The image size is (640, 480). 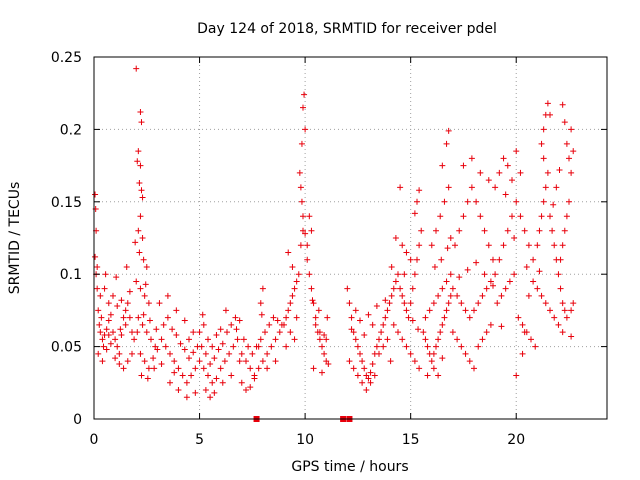 What do you see at coordinates (516, 440) in the screenshot?
I see `x-tick-label: 20` at bounding box center [516, 440].